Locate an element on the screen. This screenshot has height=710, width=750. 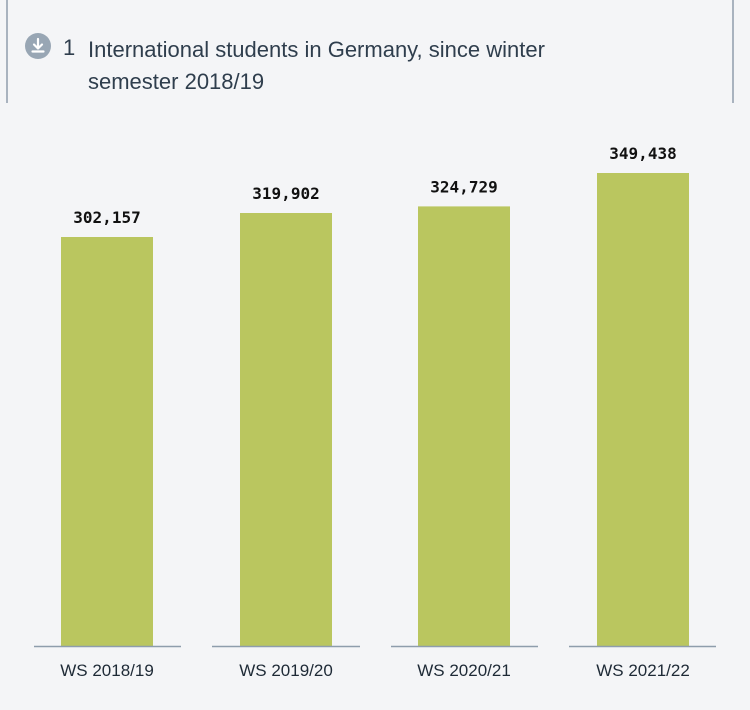
download-icon is located at coordinates (38, 46).